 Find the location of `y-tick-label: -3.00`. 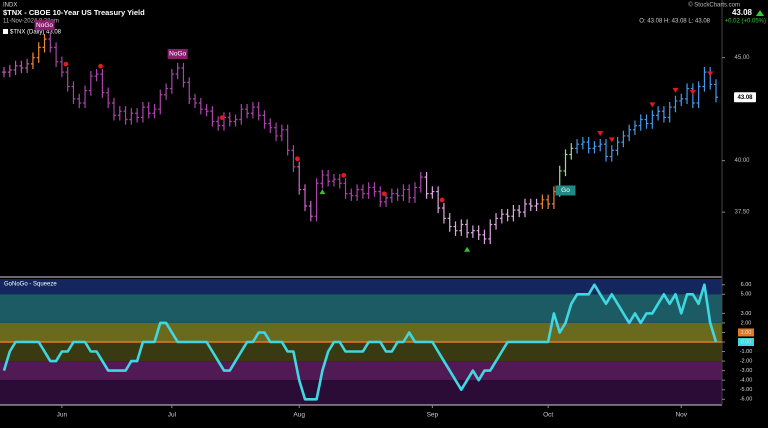

y-tick-label: -3.00 is located at coordinates (746, 371).